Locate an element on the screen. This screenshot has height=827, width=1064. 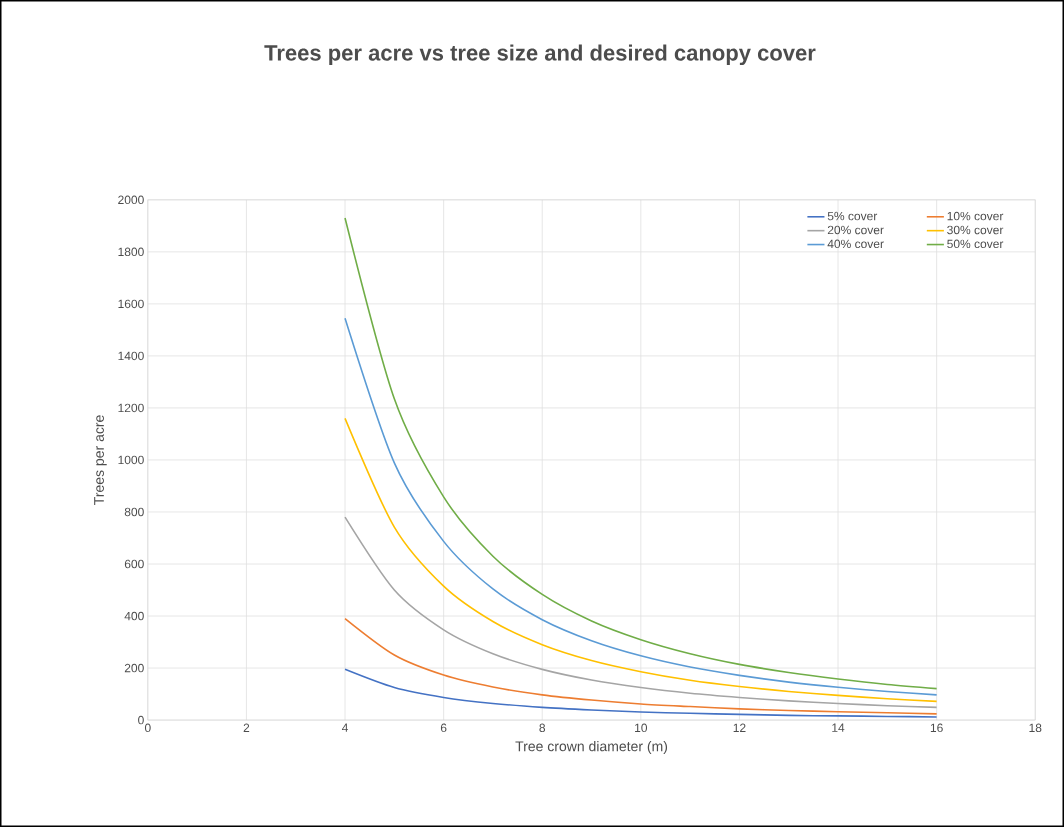
x-tick-label: 14 is located at coordinates (838, 727).